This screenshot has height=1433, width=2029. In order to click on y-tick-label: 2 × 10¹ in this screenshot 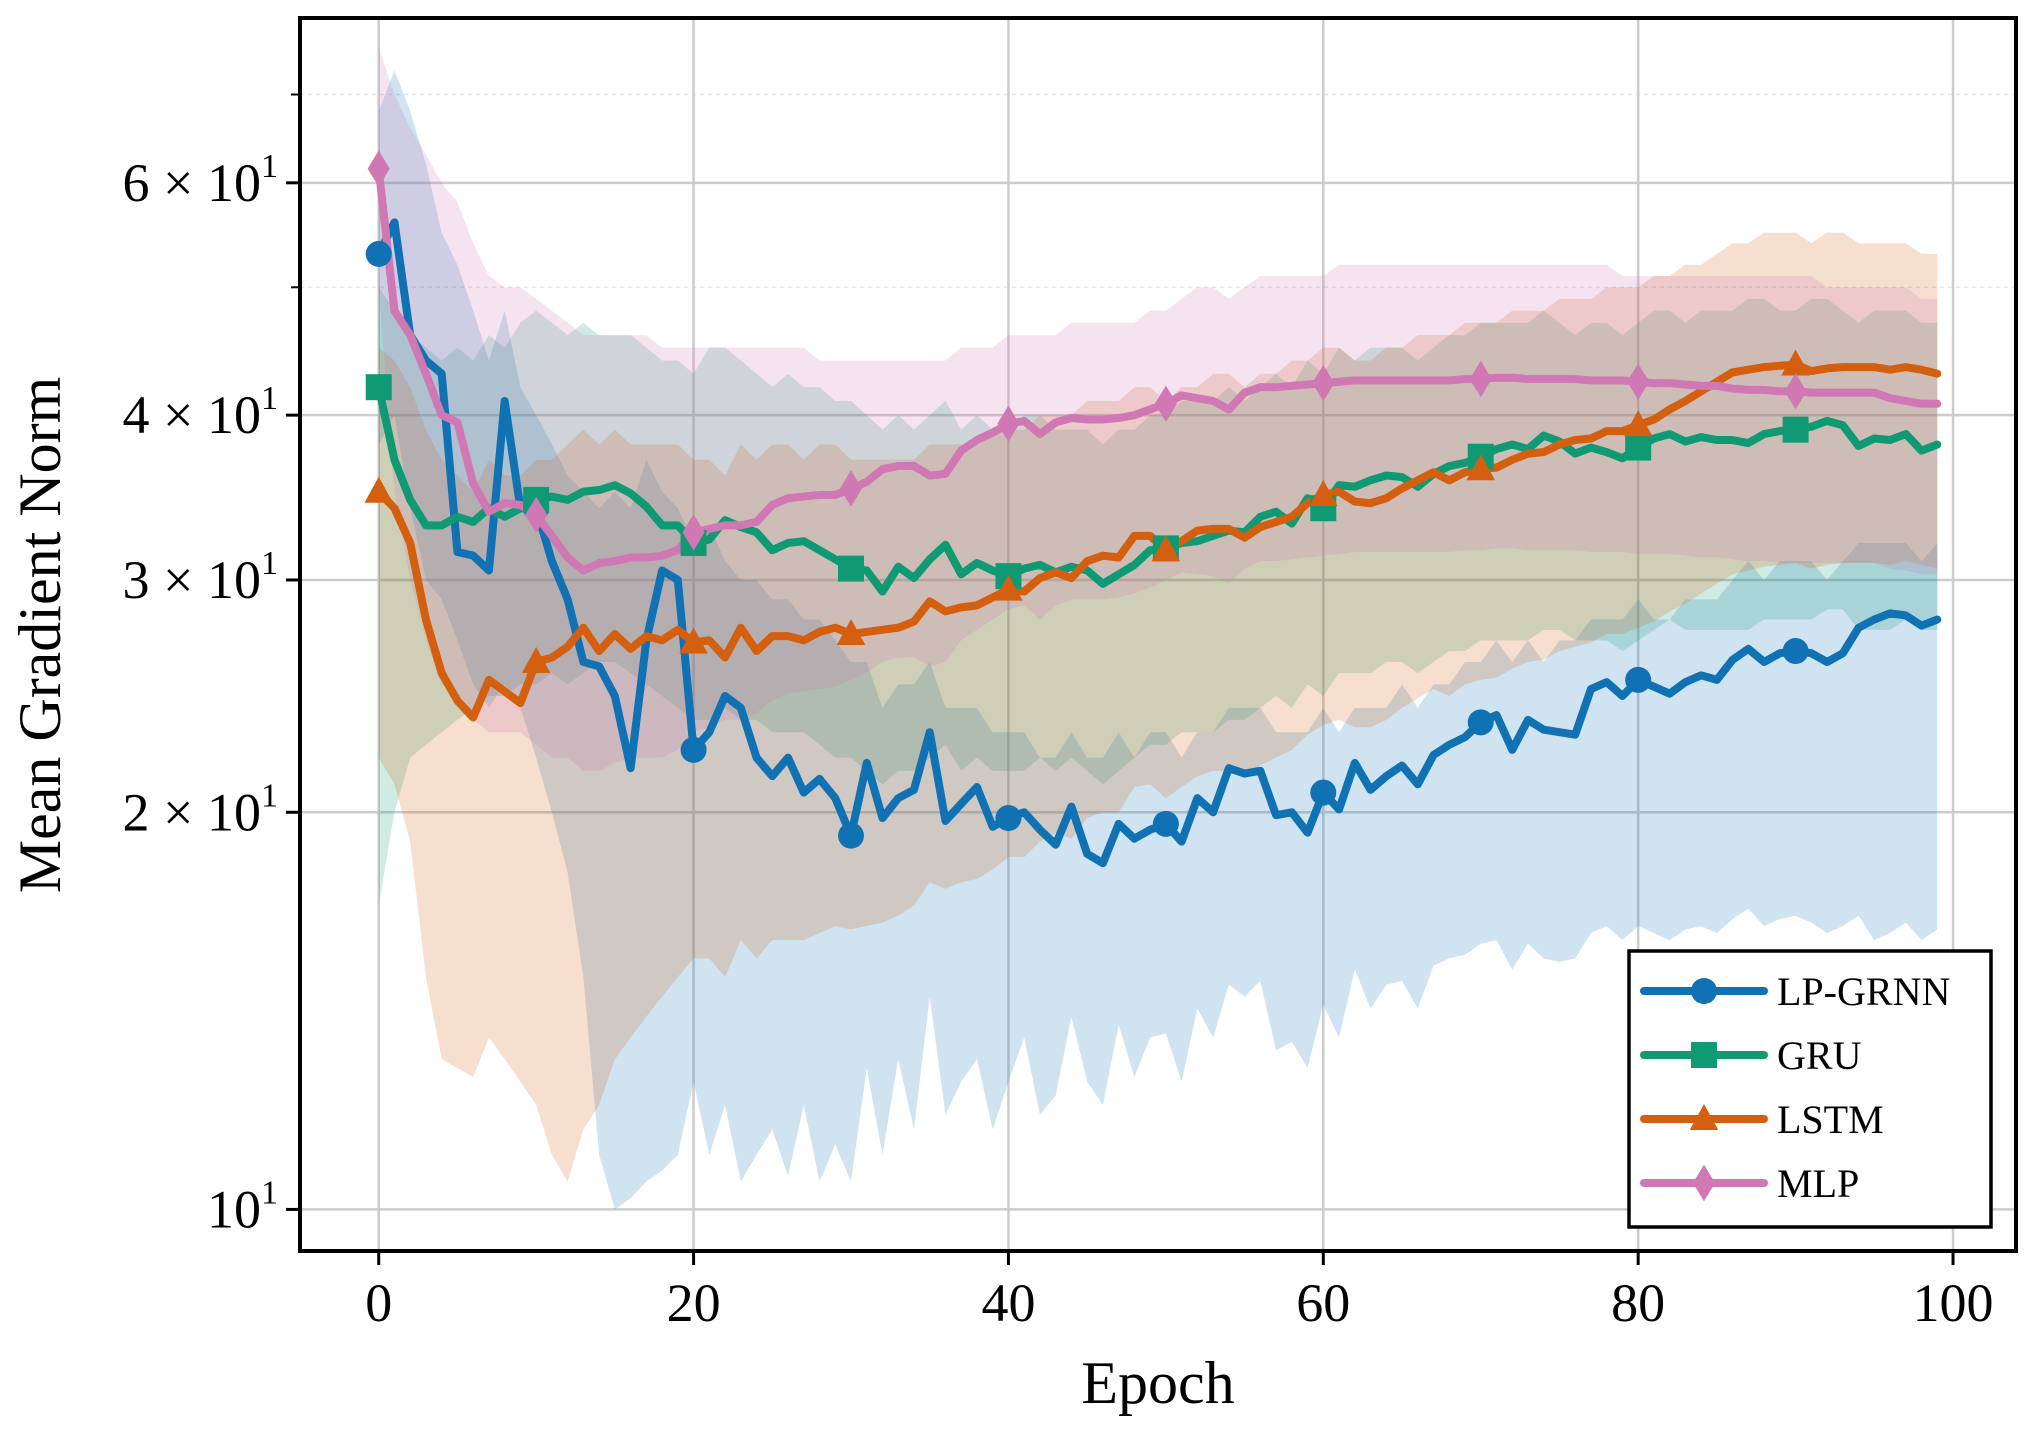, I will do `click(200, 809)`.